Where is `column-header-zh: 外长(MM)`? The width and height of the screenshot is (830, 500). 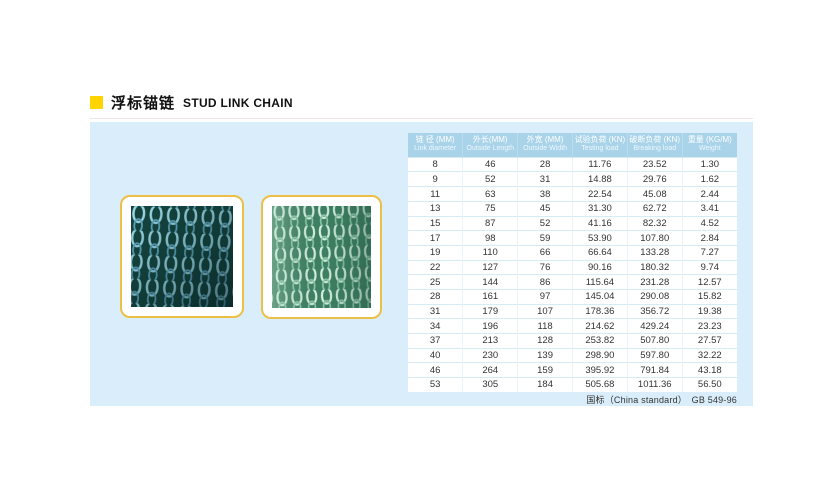
column-header-zh: 外长(MM) is located at coordinates (490, 139).